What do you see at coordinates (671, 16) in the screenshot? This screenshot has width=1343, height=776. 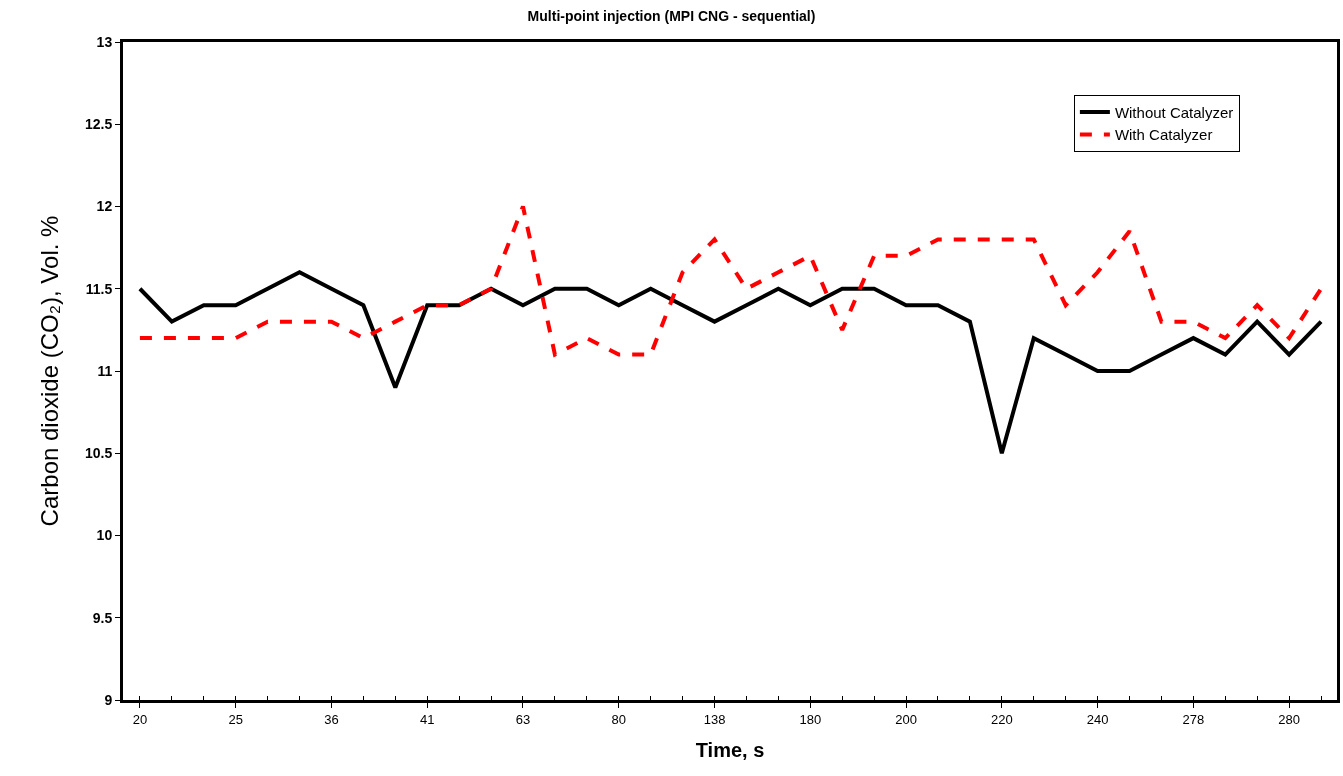 I see `chart-title: Multi-point injection (MPI CNG - sequential)` at bounding box center [671, 16].